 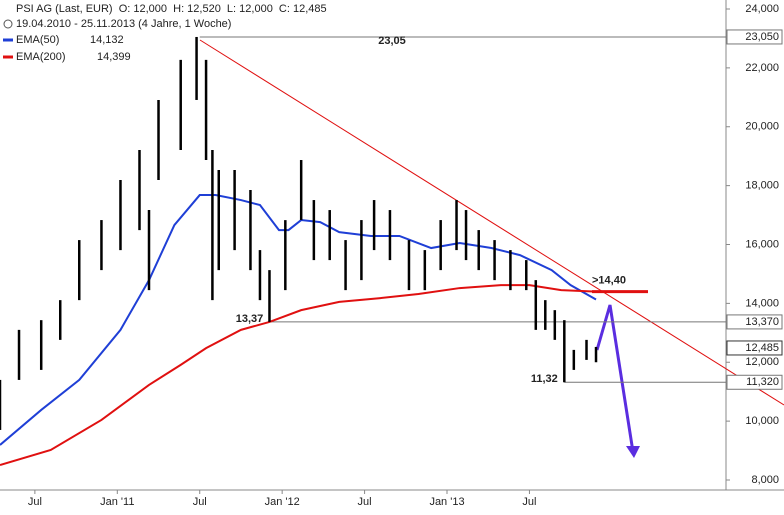 What do you see at coordinates (114, 57) in the screenshot?
I see `legend-value: 14,399` at bounding box center [114, 57].